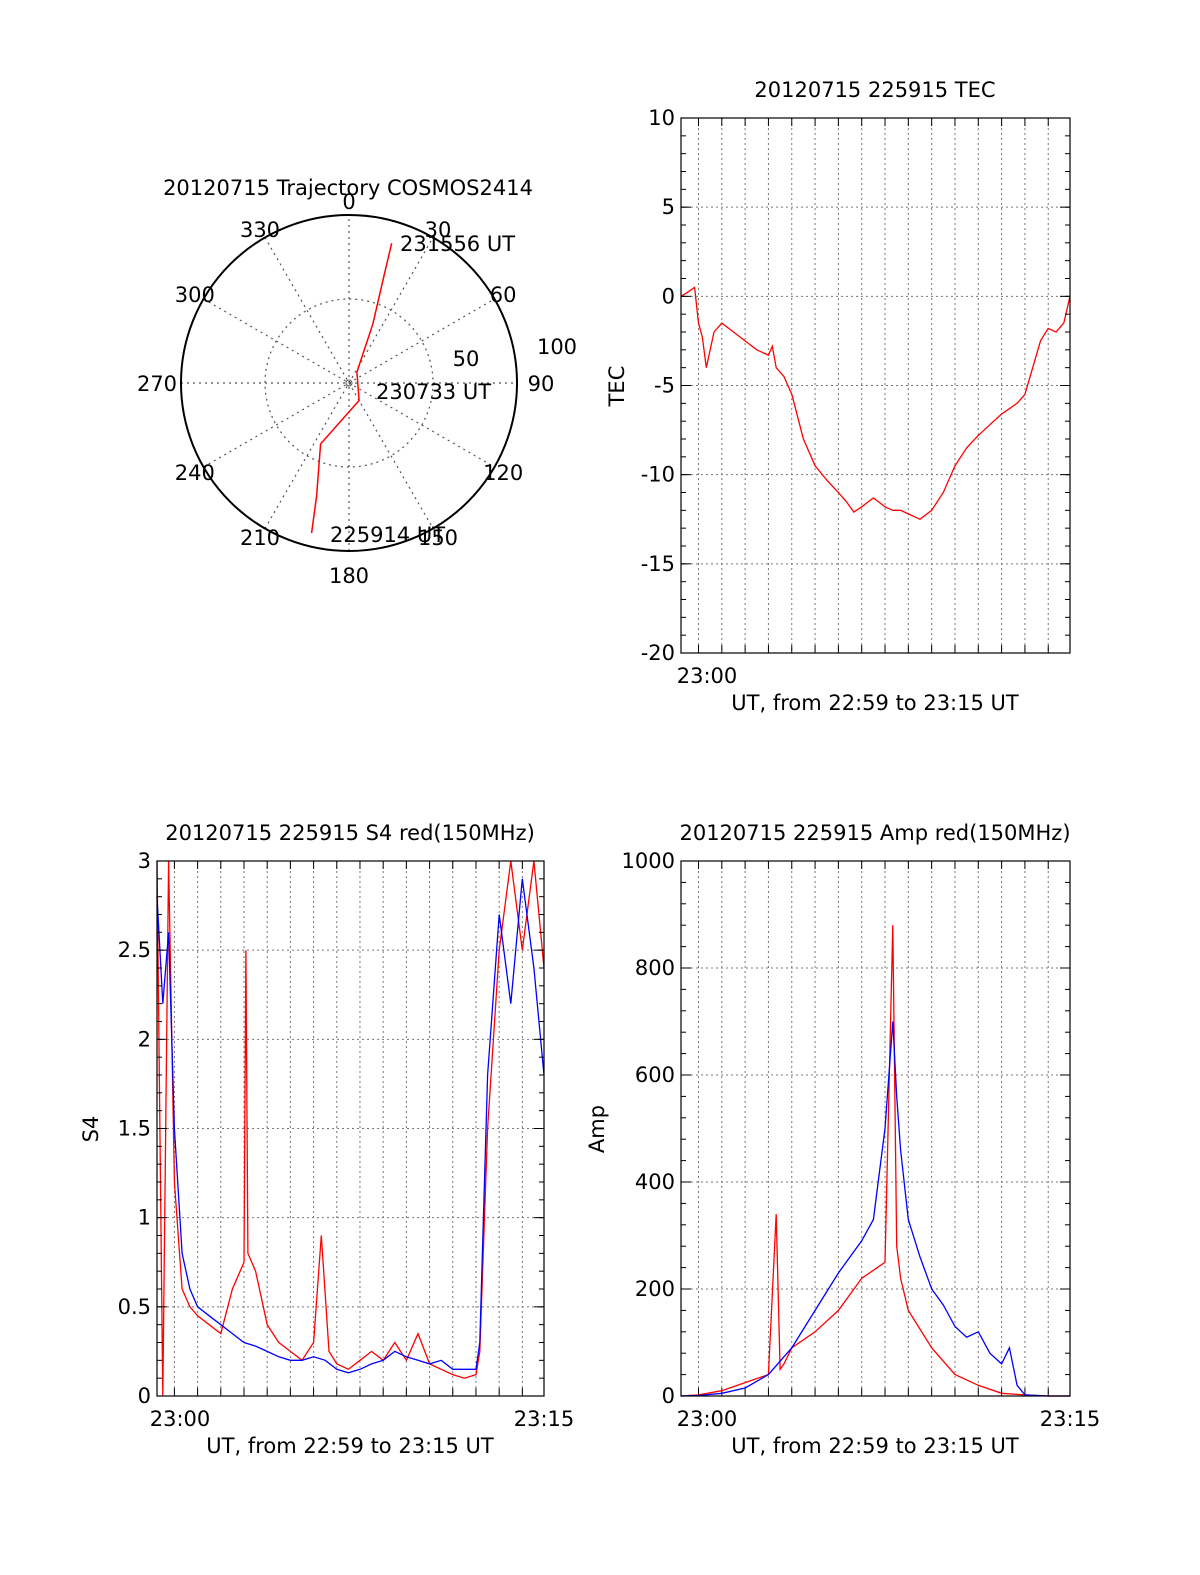 This screenshot has width=1200, height=1575. I want to click on s4-y-tick-label: 1.5, so click(134, 1129).